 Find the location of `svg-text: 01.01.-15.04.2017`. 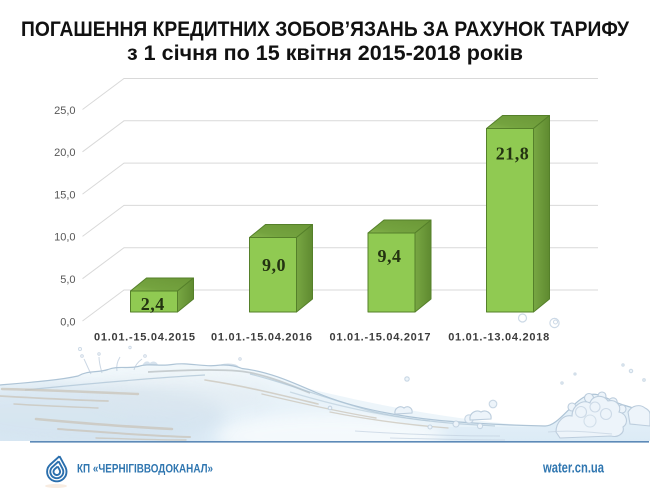

svg-text: 01.01.-15.04.2017 is located at coordinates (380, 337).